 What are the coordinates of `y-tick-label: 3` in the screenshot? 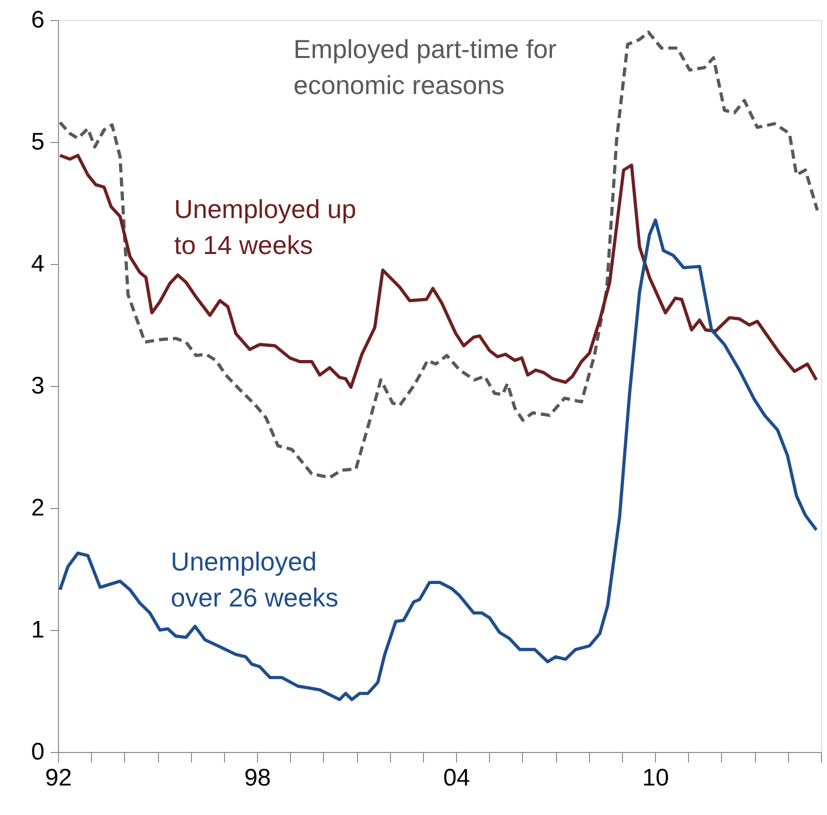 It's located at (37, 386).